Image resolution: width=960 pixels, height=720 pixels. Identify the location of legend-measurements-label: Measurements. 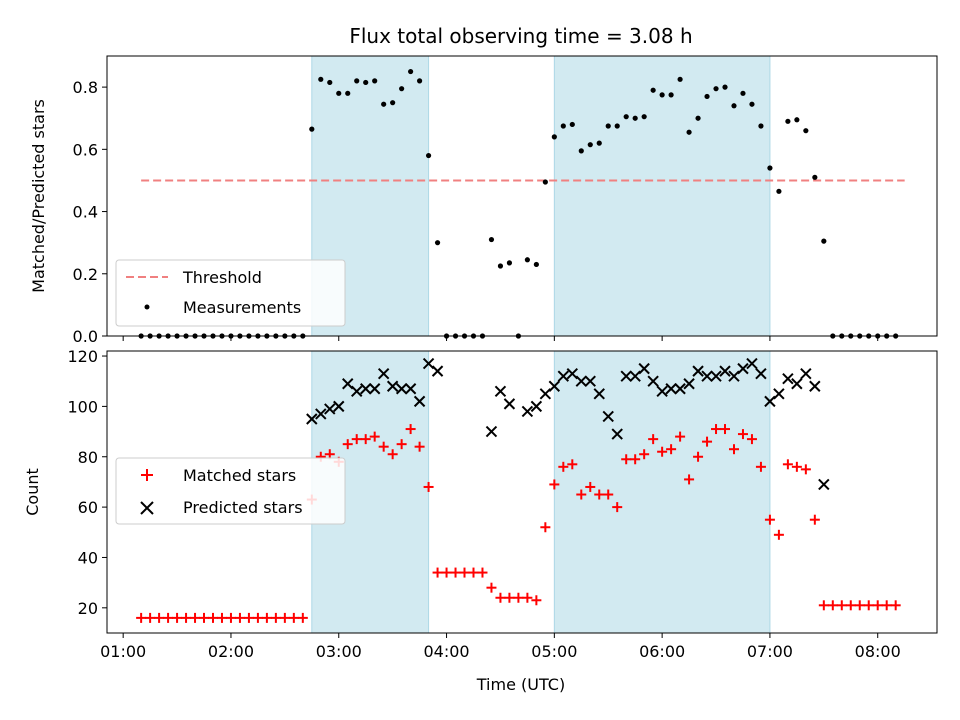
(242, 307).